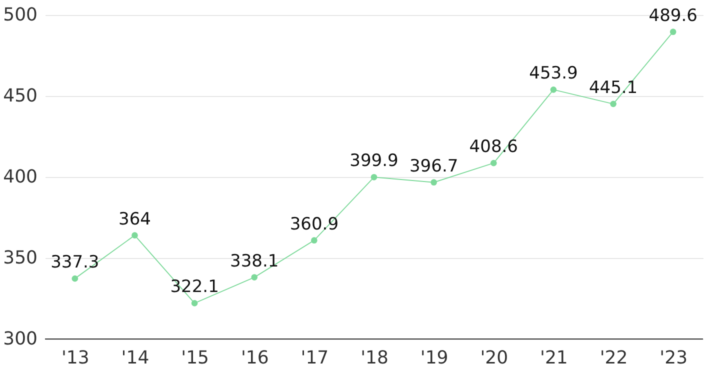 This screenshot has height=371, width=710. I want to click on data-label: 322.1, so click(194, 287).